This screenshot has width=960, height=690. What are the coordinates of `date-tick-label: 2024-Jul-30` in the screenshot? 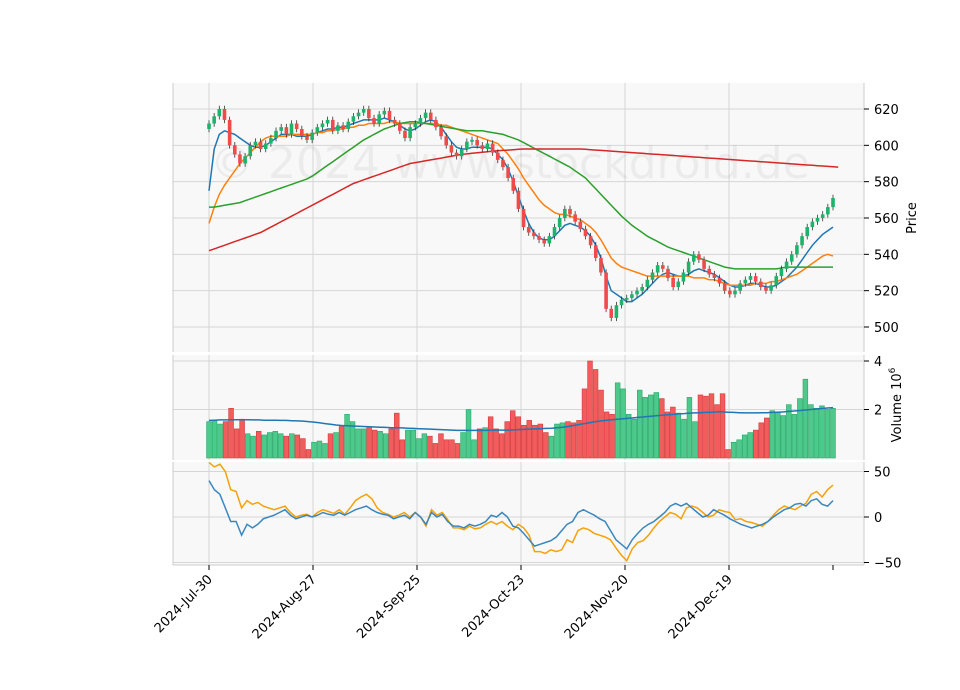 It's located at (184, 604).